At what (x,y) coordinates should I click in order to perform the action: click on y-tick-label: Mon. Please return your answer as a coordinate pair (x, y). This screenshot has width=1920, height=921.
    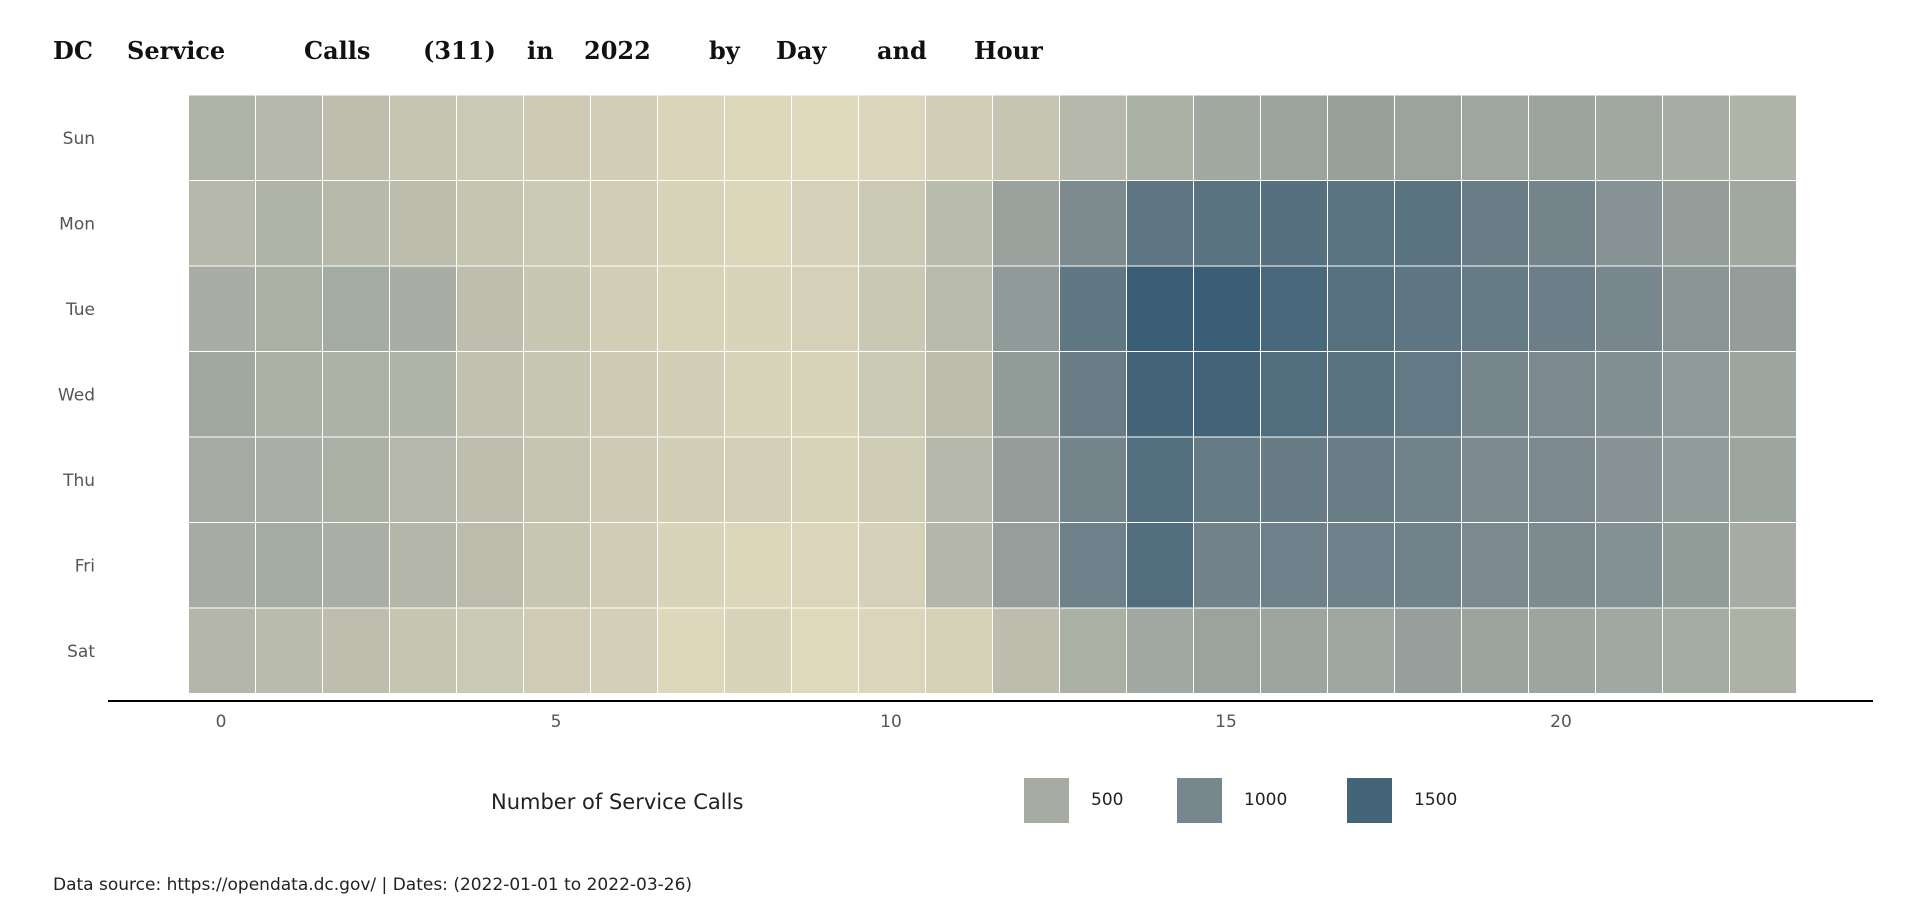
    Looking at the image, I should click on (77, 224).